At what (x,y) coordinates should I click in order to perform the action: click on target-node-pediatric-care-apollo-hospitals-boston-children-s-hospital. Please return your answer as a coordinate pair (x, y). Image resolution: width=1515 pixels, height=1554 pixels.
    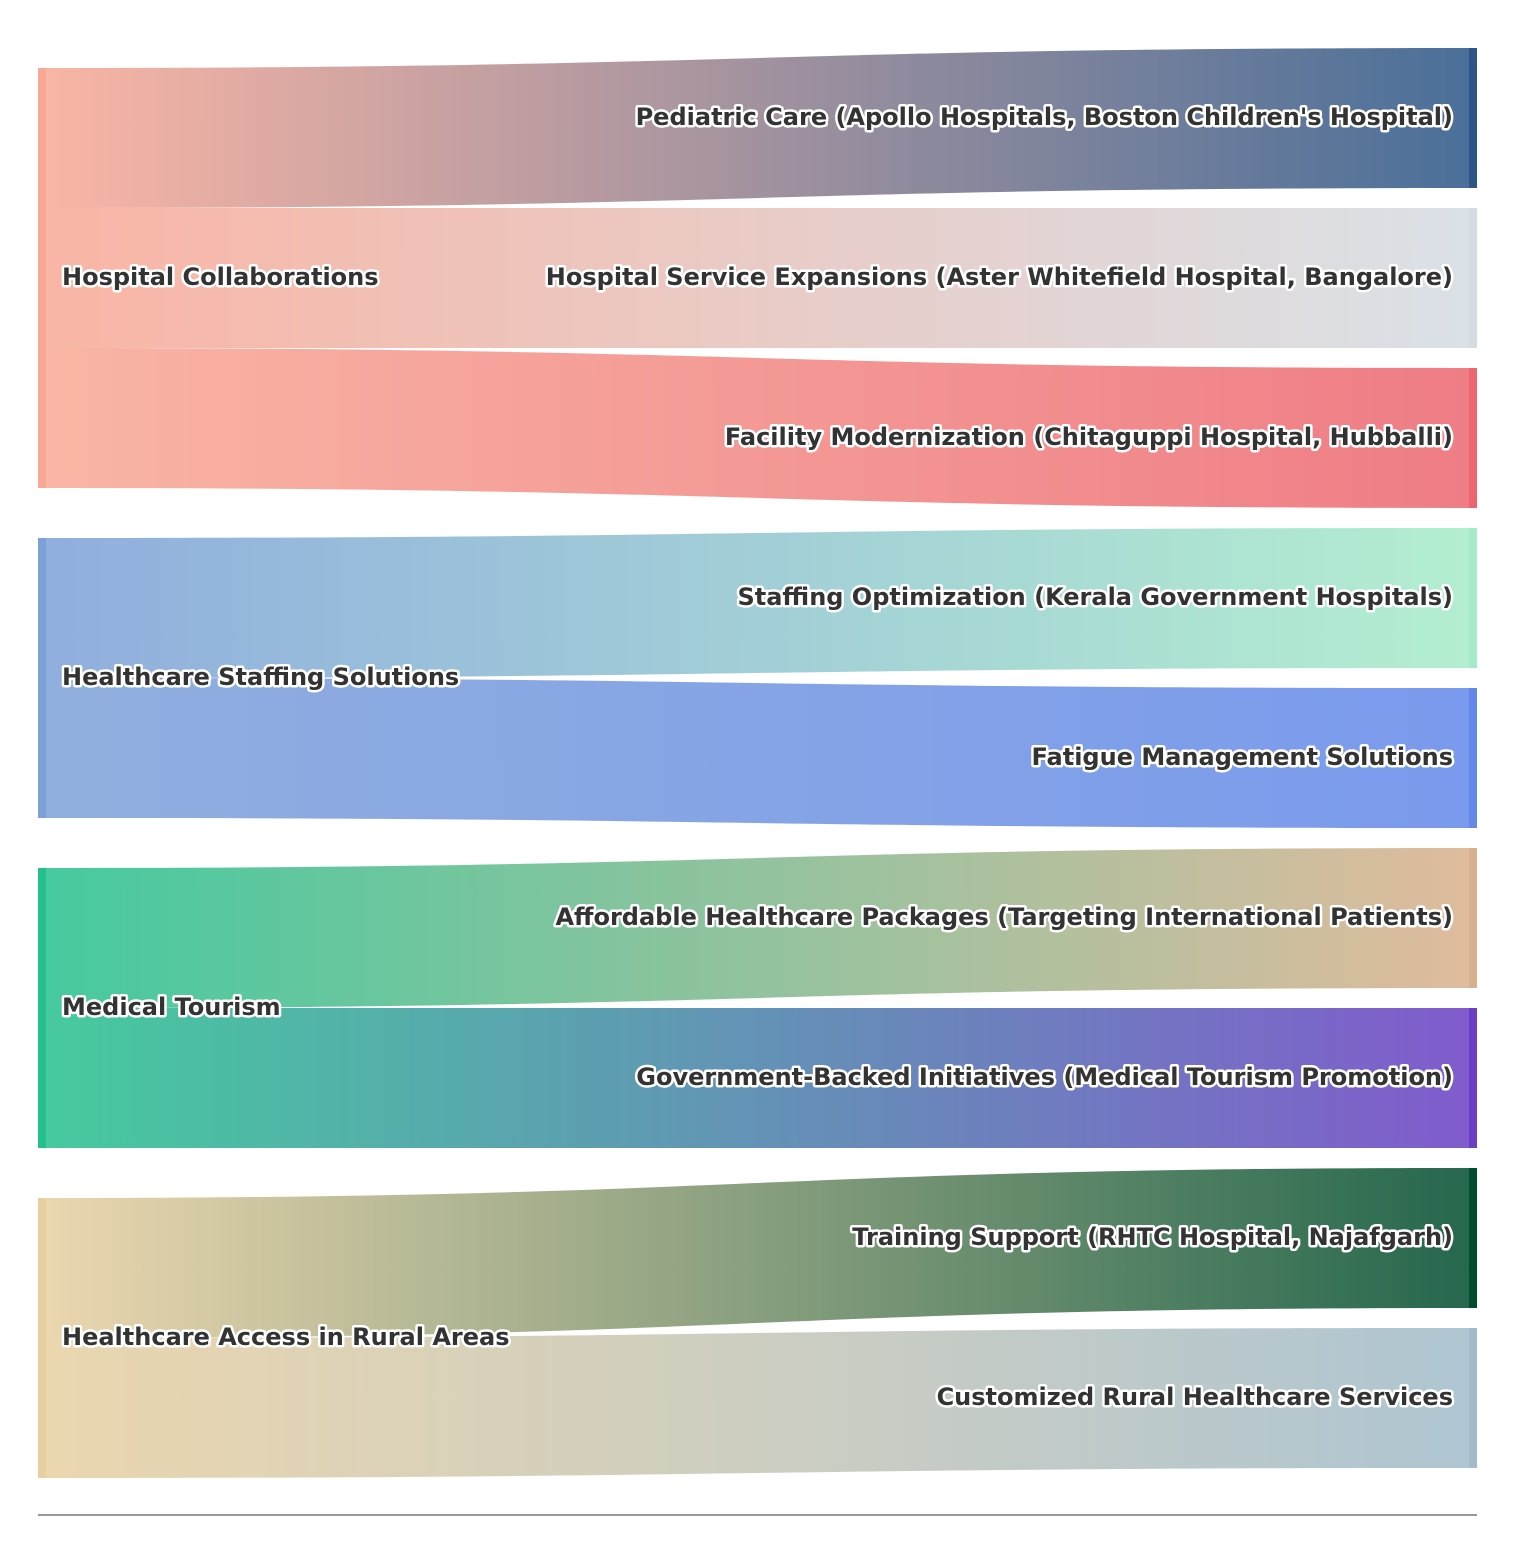
    Looking at the image, I should click on (1473, 118).